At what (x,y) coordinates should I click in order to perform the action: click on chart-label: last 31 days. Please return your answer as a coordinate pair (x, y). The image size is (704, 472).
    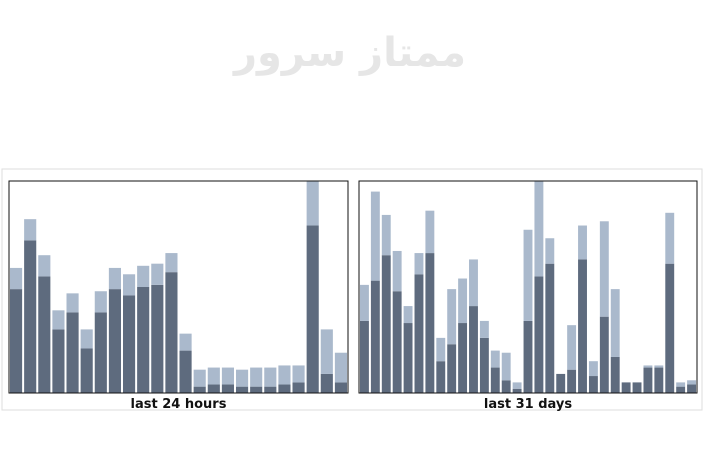
    Looking at the image, I should click on (528, 404).